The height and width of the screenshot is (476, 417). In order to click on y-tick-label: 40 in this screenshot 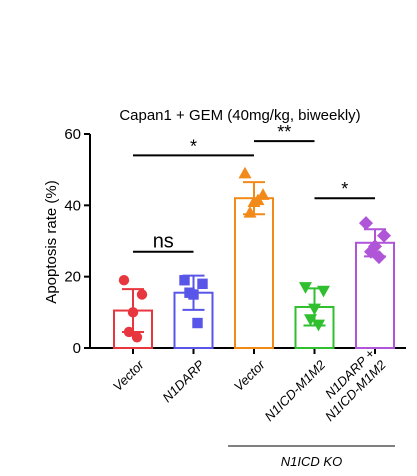, I will do `click(72, 205)`.